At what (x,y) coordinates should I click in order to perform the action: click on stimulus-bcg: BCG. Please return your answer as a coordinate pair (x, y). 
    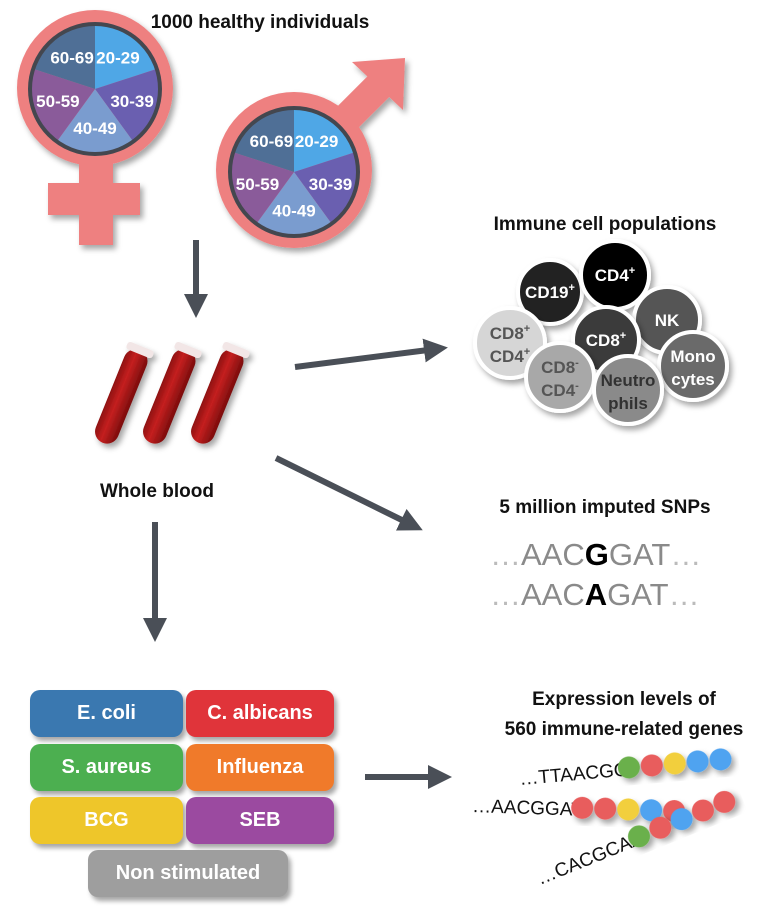
    Looking at the image, I should click on (106, 820).